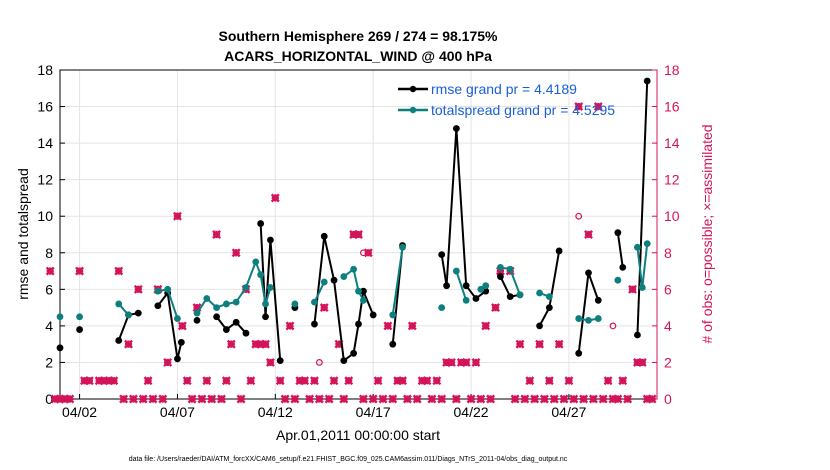  Describe the element at coordinates (45, 143) in the screenshot. I see `y-tick-label: 14` at that location.